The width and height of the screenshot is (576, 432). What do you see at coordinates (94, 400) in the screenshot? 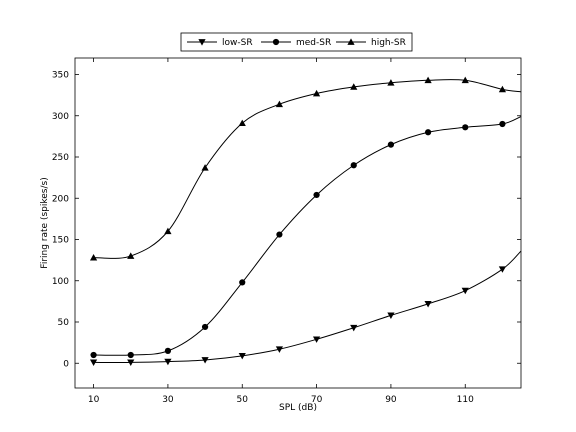
I see `x-tick-label: 10` at bounding box center [94, 400].